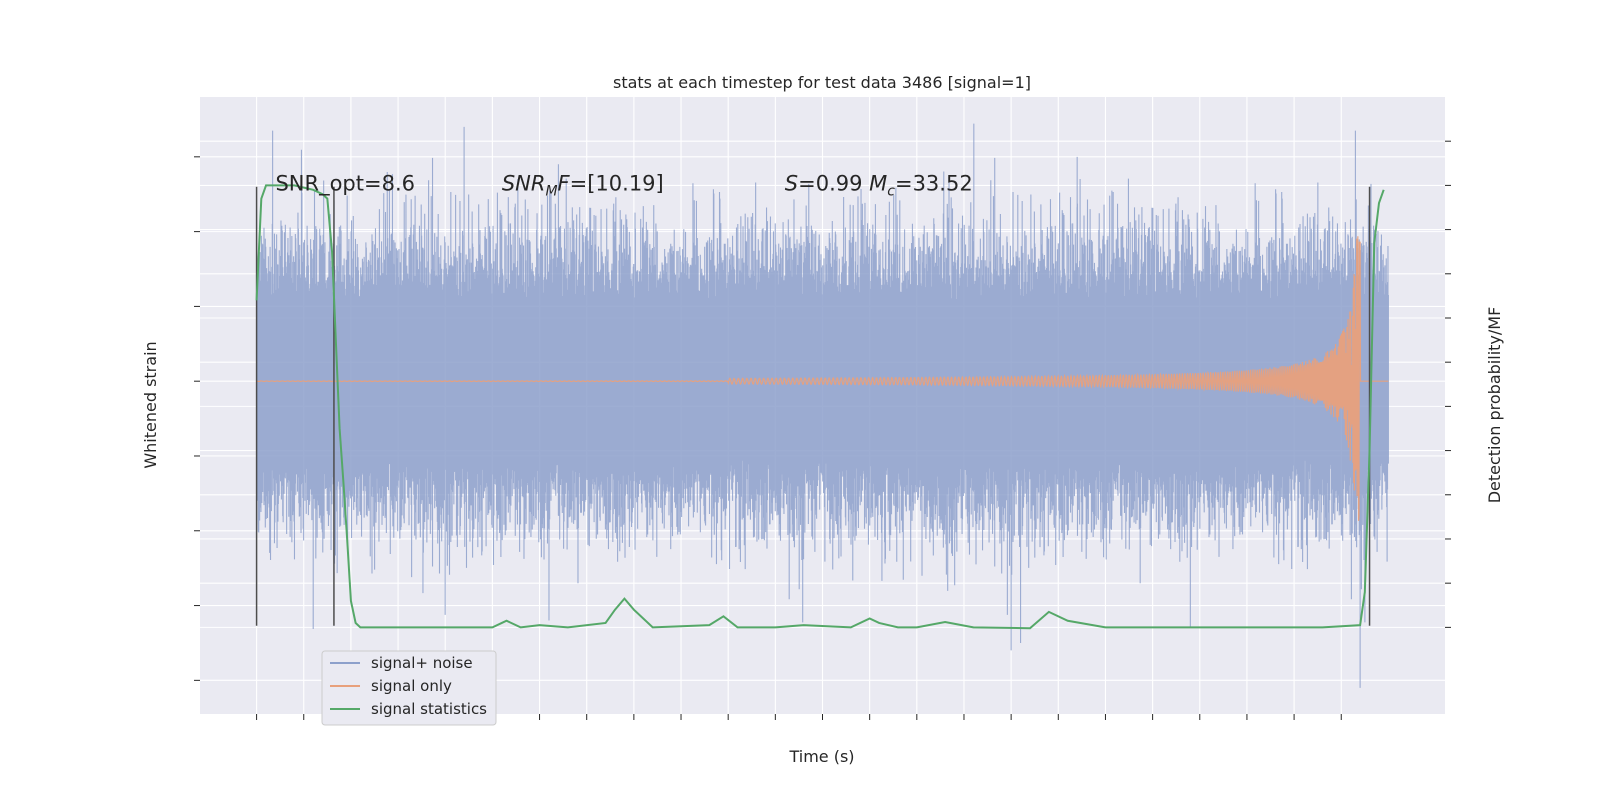 This screenshot has height=800, width=1600. Describe the element at coordinates (617, 183) in the screenshot. I see `annotation-part: =[10.19]` at that location.